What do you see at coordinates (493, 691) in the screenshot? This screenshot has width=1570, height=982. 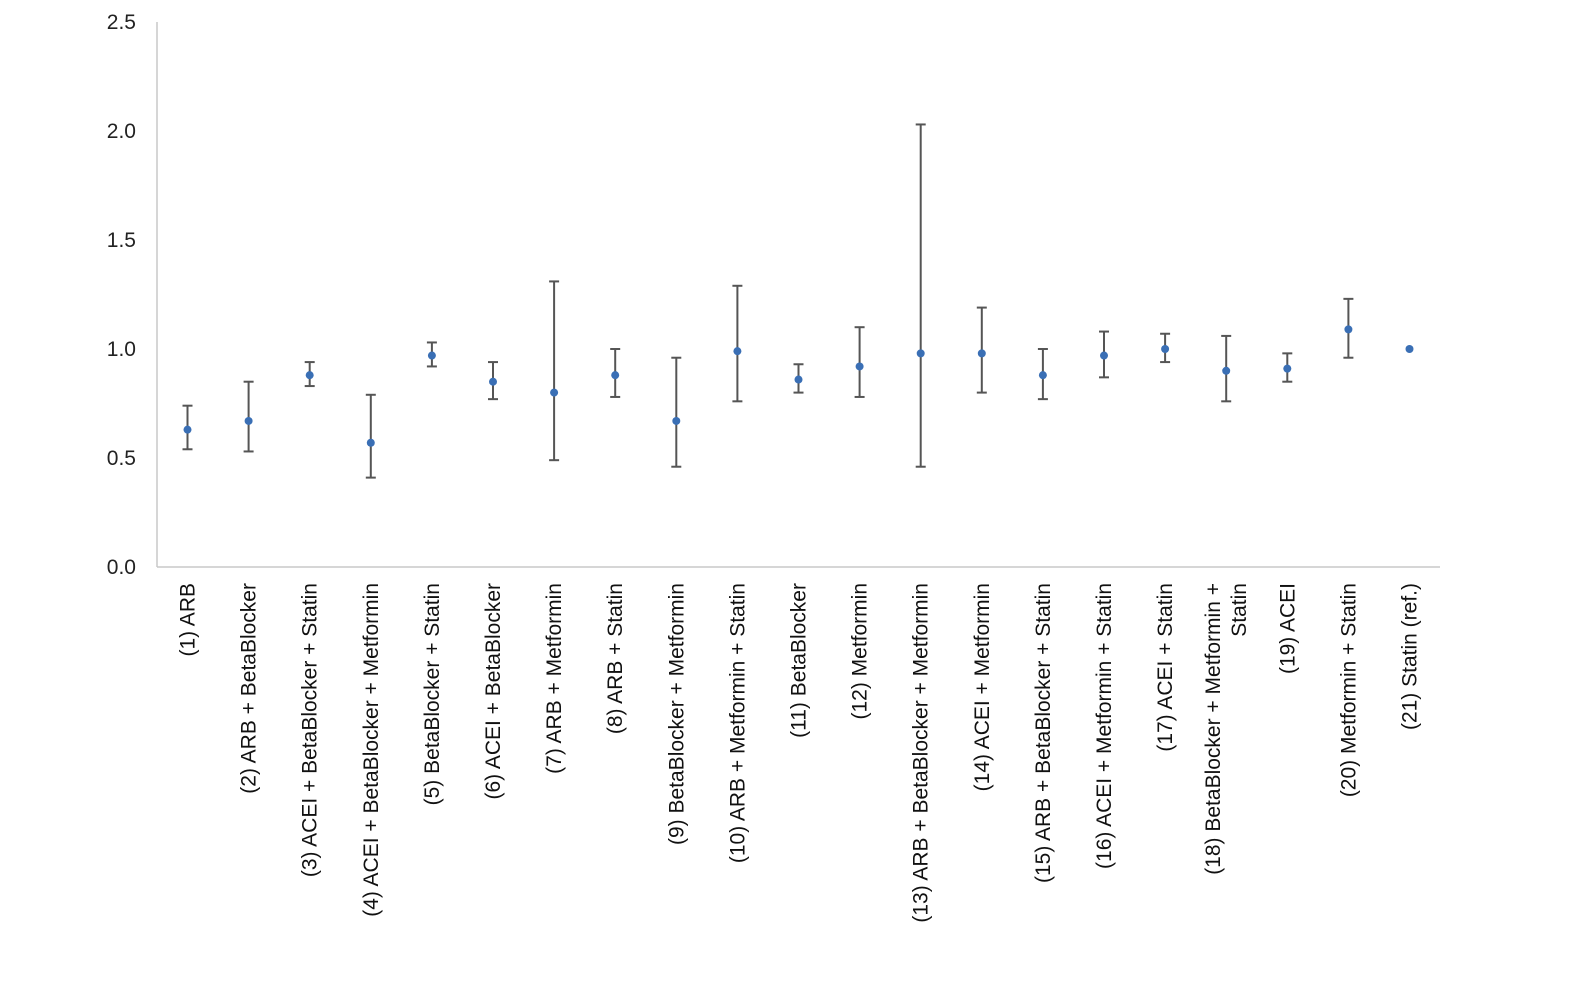 I see `x-tick-label: (6) ACEI + BetaBlocker` at bounding box center [493, 691].